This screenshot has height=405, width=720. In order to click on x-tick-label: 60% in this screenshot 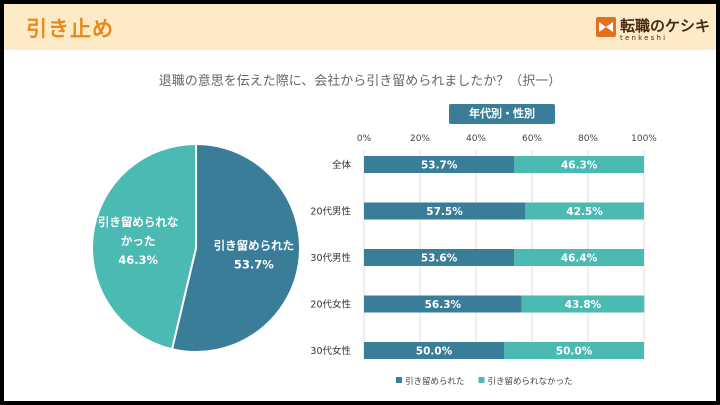, I will do `click(532, 139)`.